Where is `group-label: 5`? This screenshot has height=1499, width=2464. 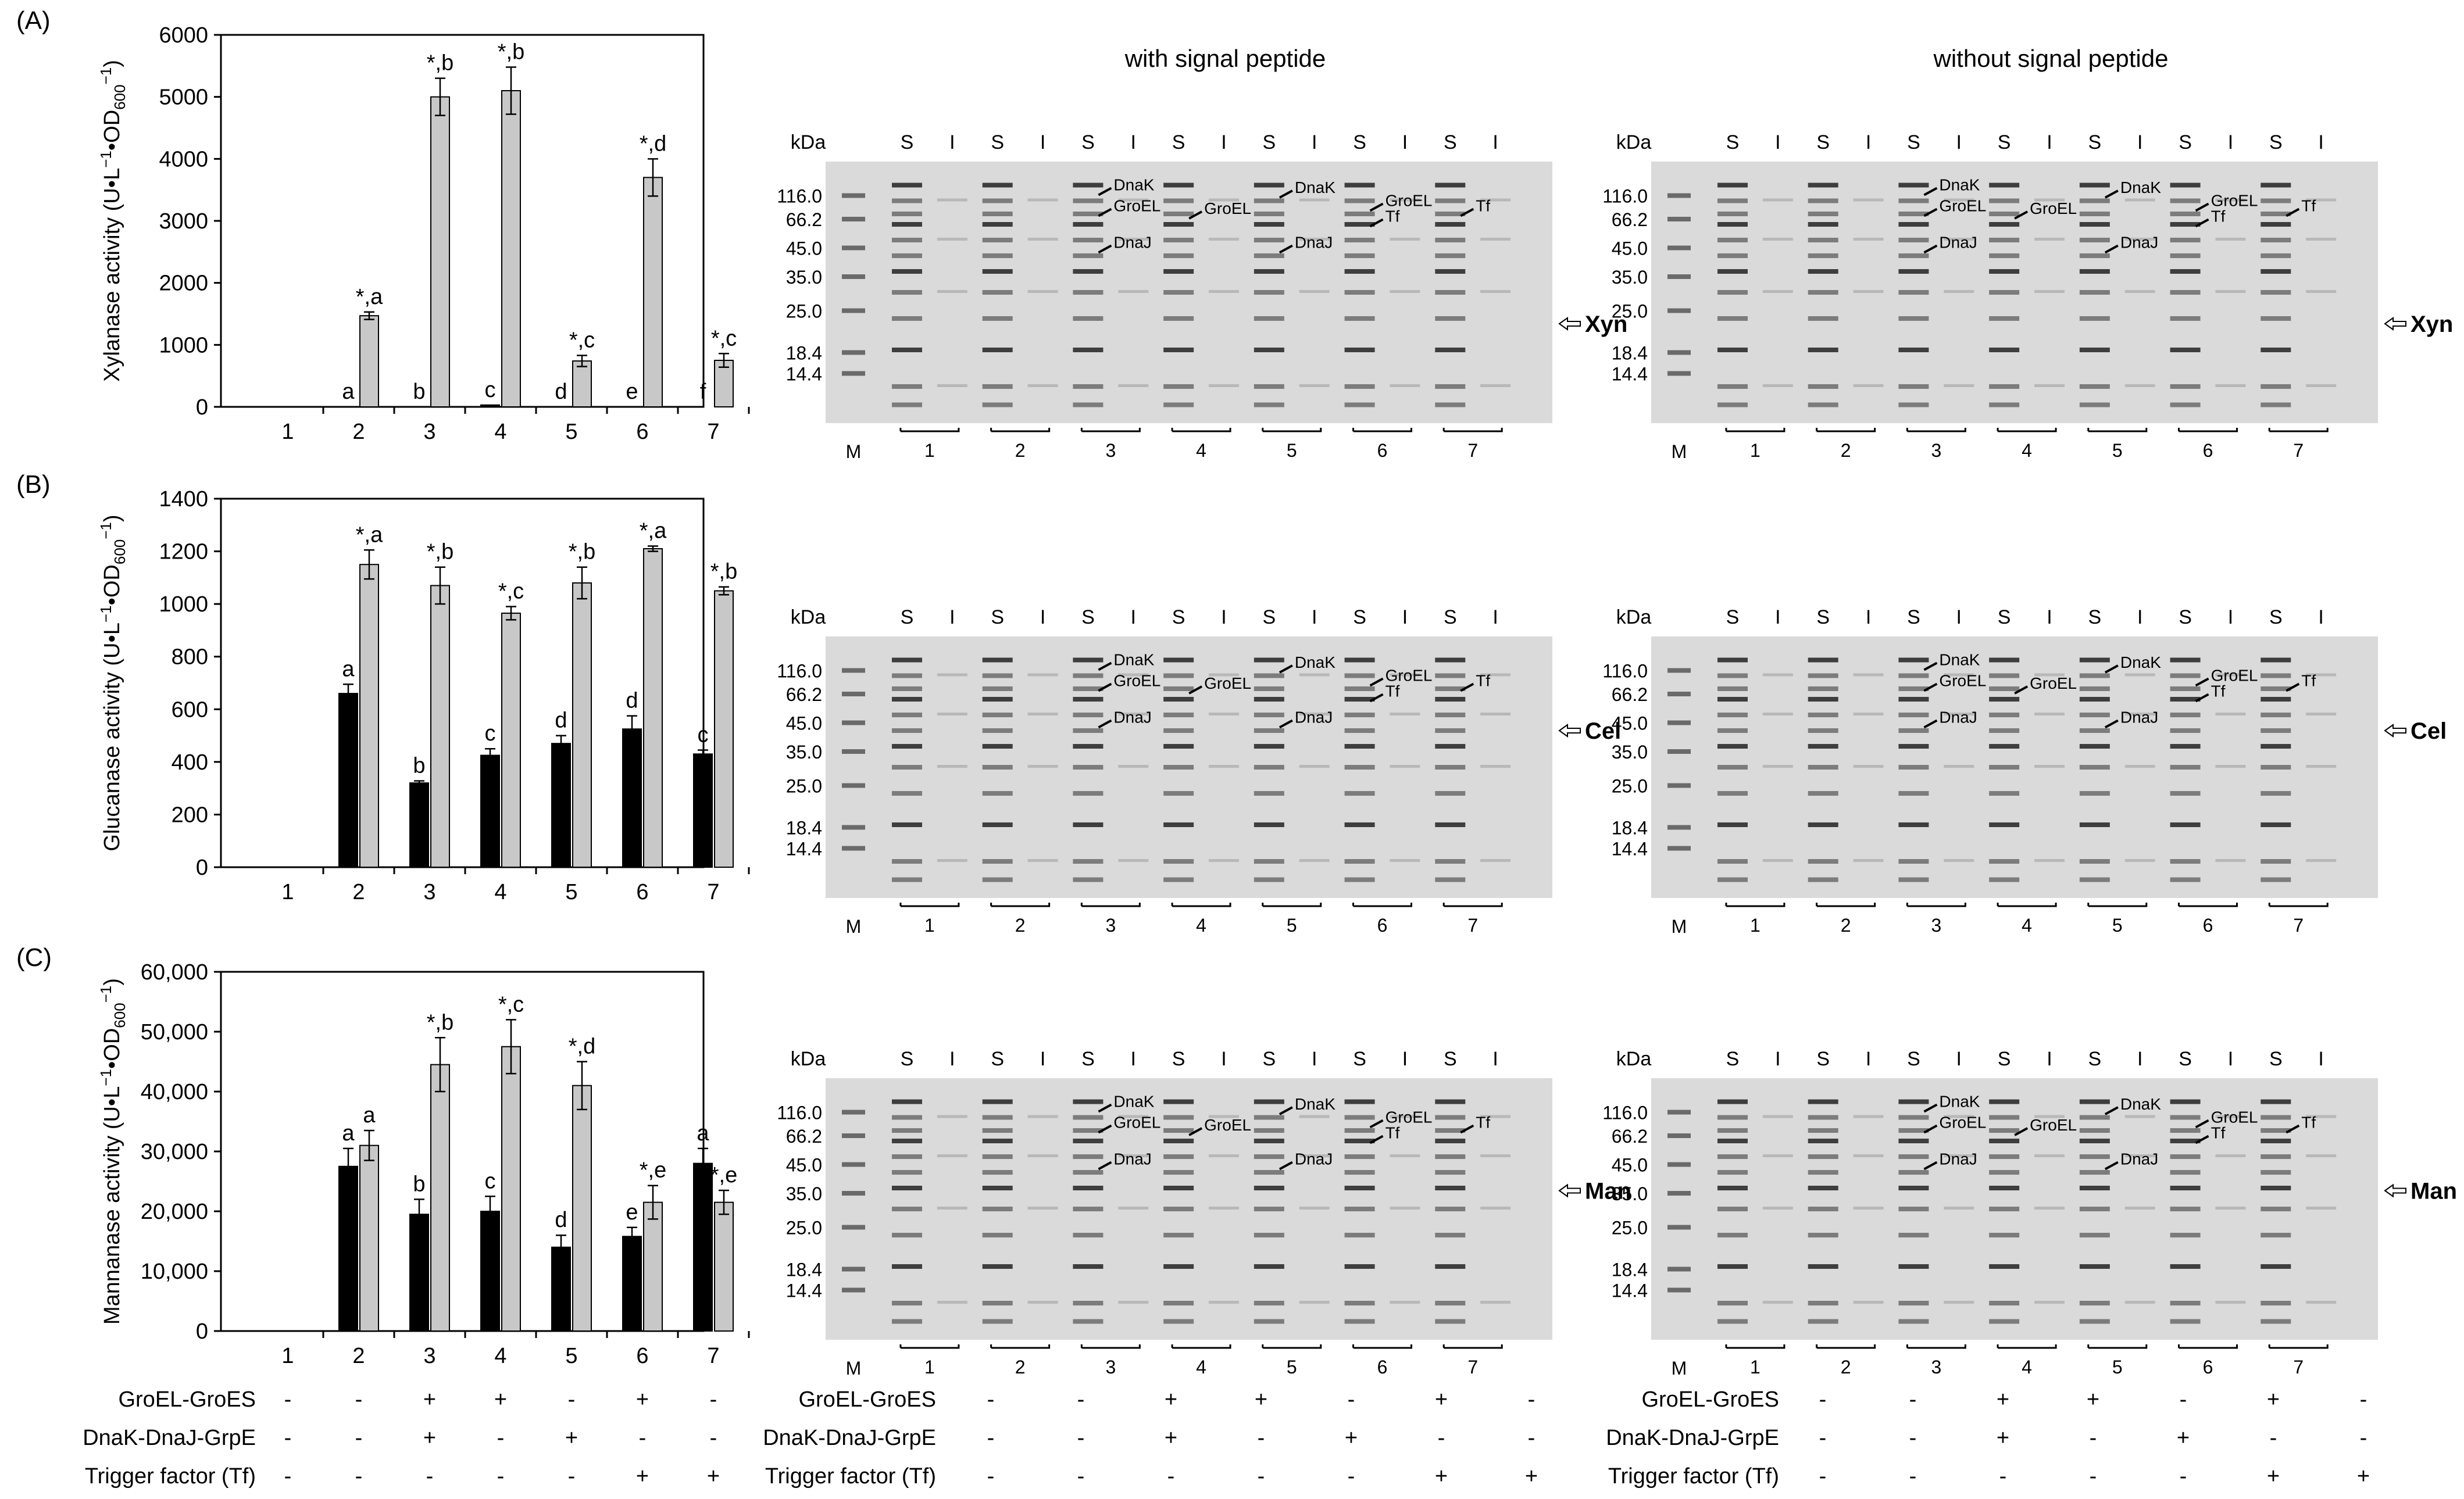 group-label: 5 is located at coordinates (1292, 1368).